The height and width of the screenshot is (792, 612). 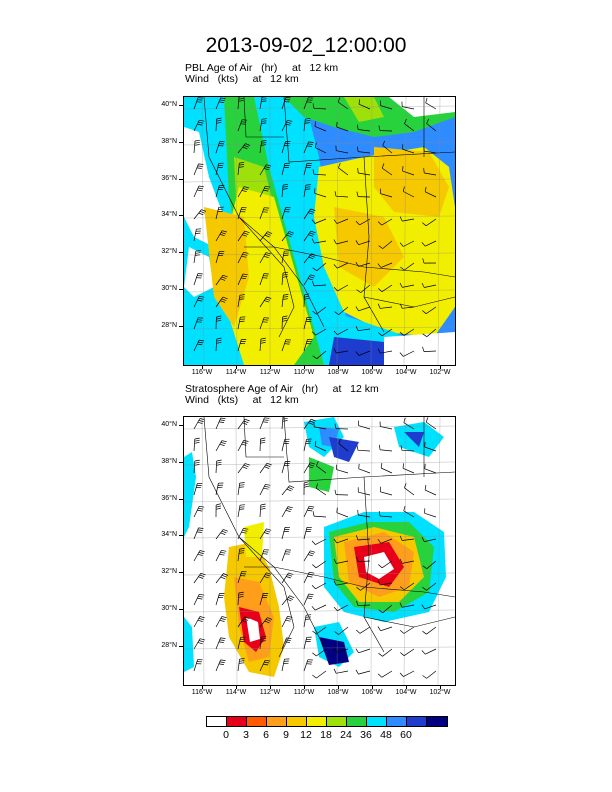 What do you see at coordinates (277, 721) in the screenshot?
I see `colorbar-swatch` at bounding box center [277, 721].